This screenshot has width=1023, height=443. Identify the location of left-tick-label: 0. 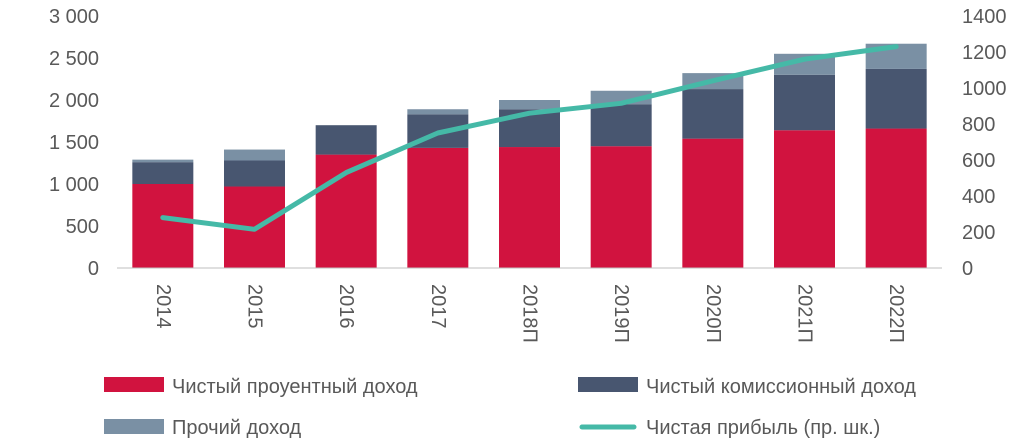
(93, 269).